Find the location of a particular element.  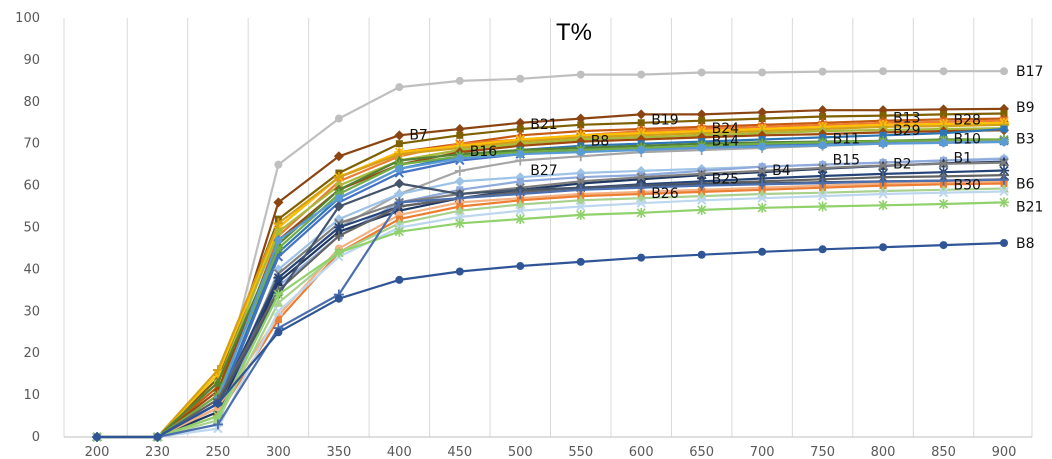

x-tick-label: 200 is located at coordinates (97, 452).